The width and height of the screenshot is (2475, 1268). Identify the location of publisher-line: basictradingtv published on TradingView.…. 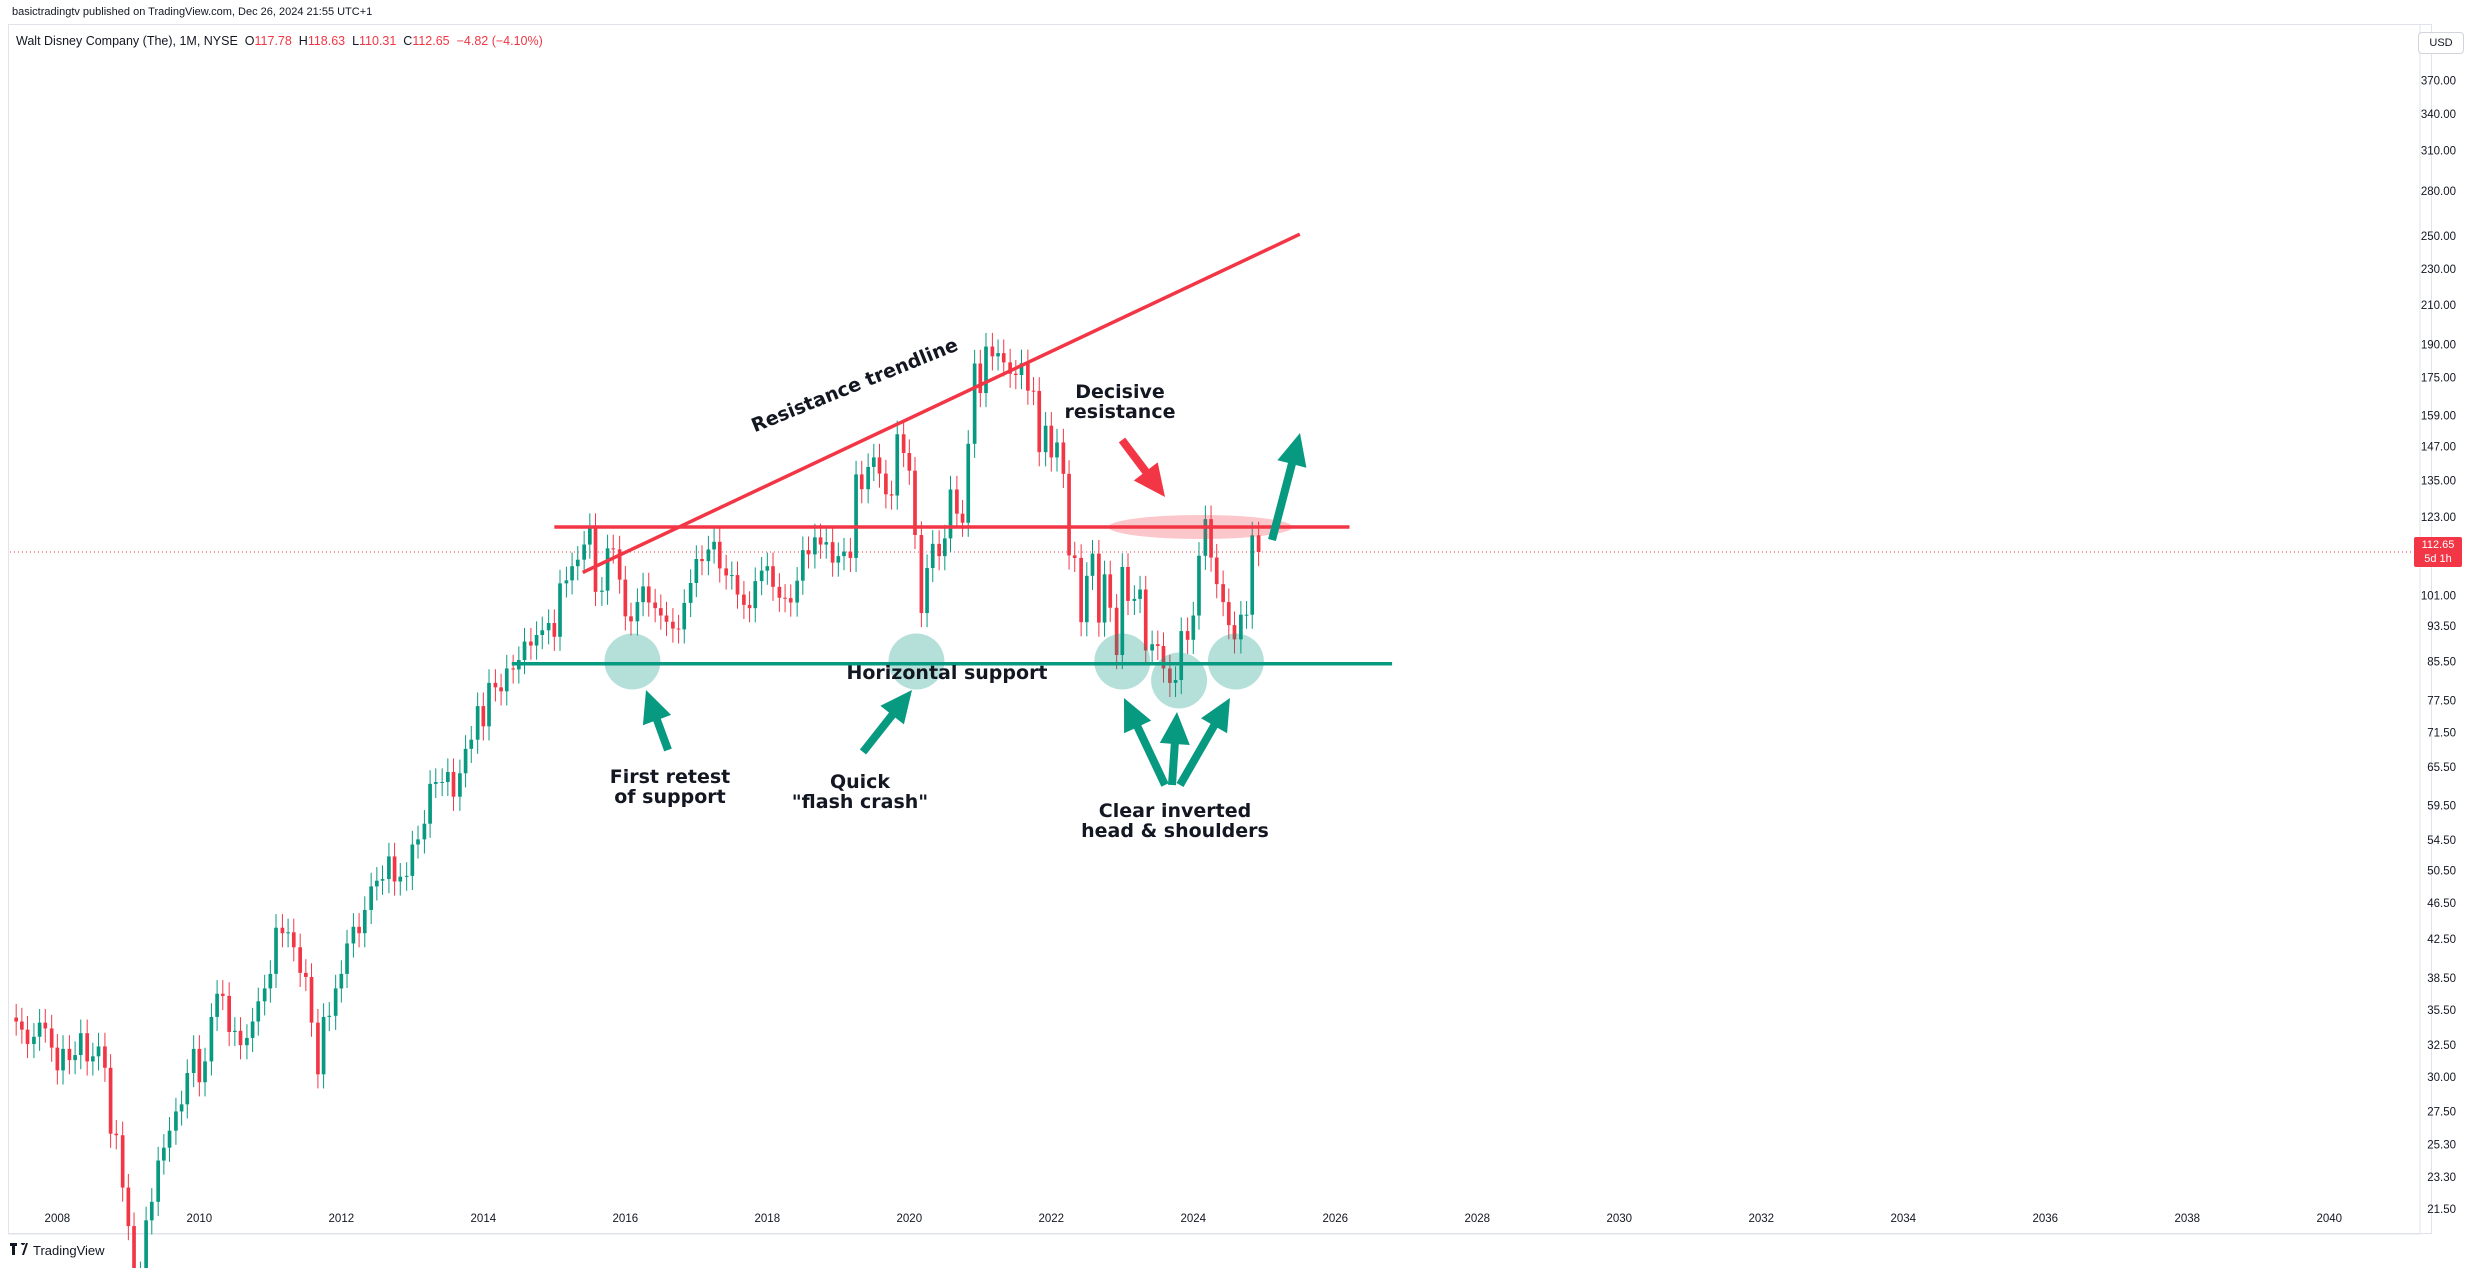
(192, 12).